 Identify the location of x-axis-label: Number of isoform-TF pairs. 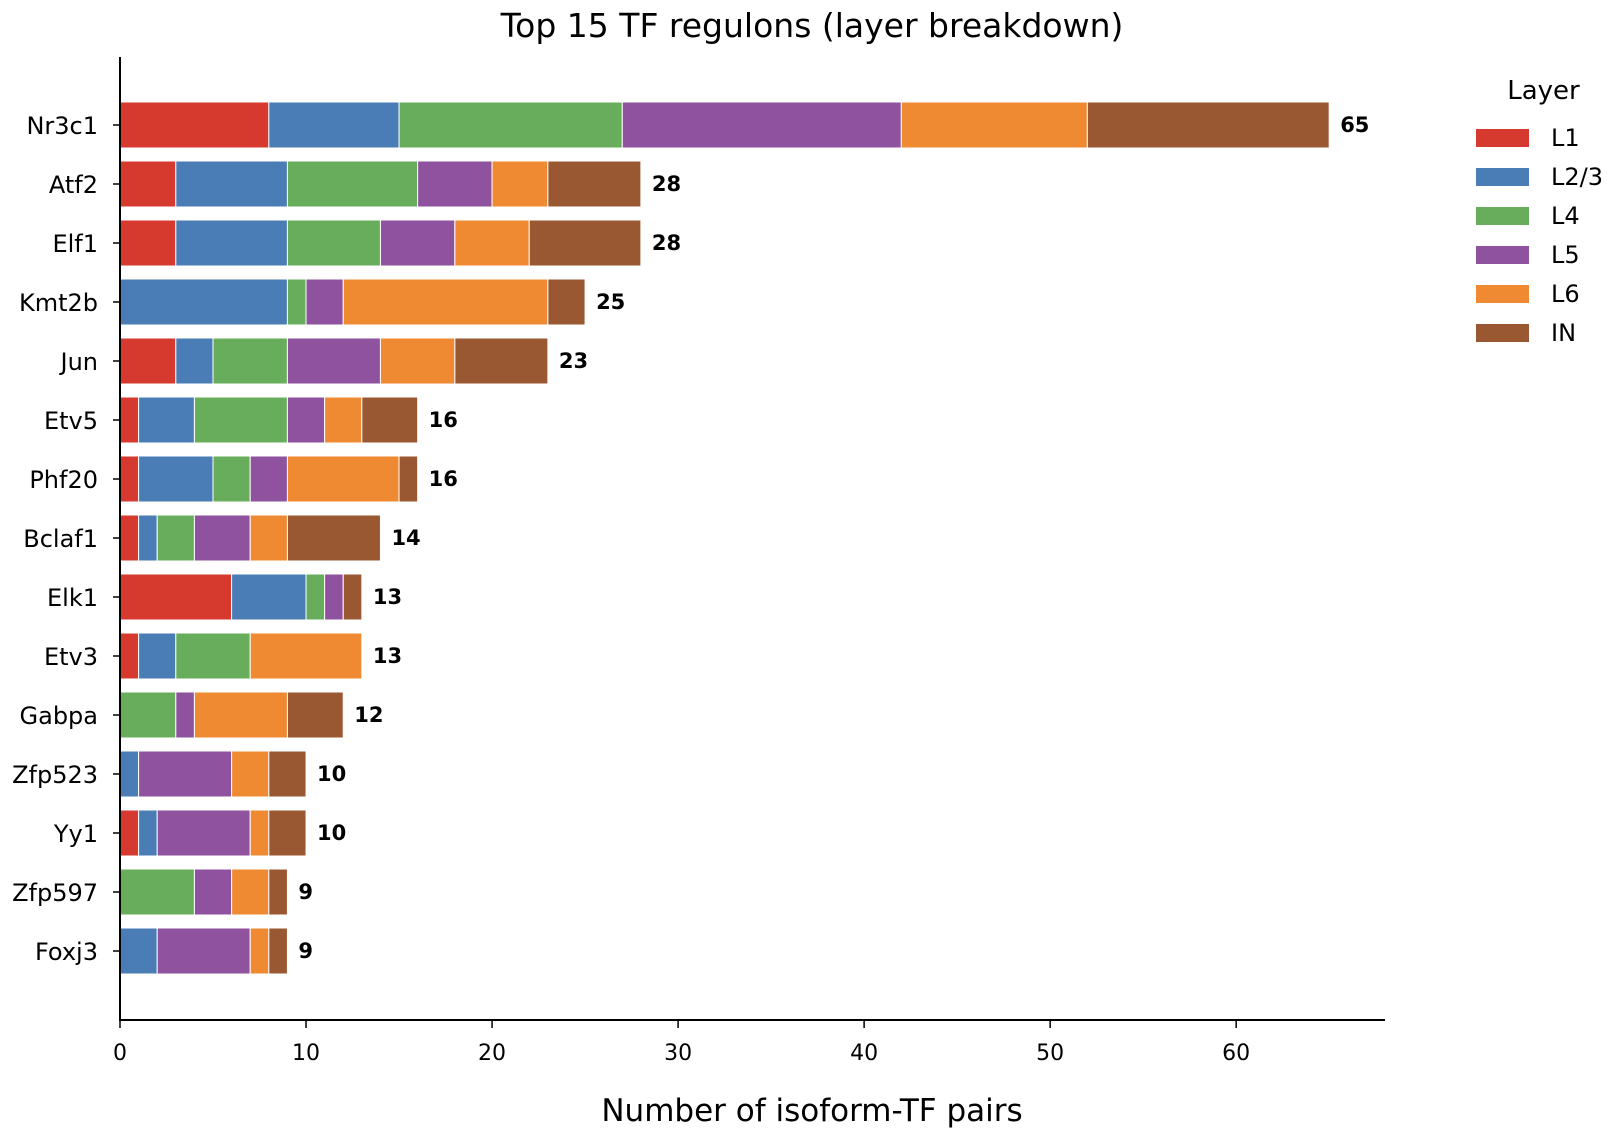
(812, 1111).